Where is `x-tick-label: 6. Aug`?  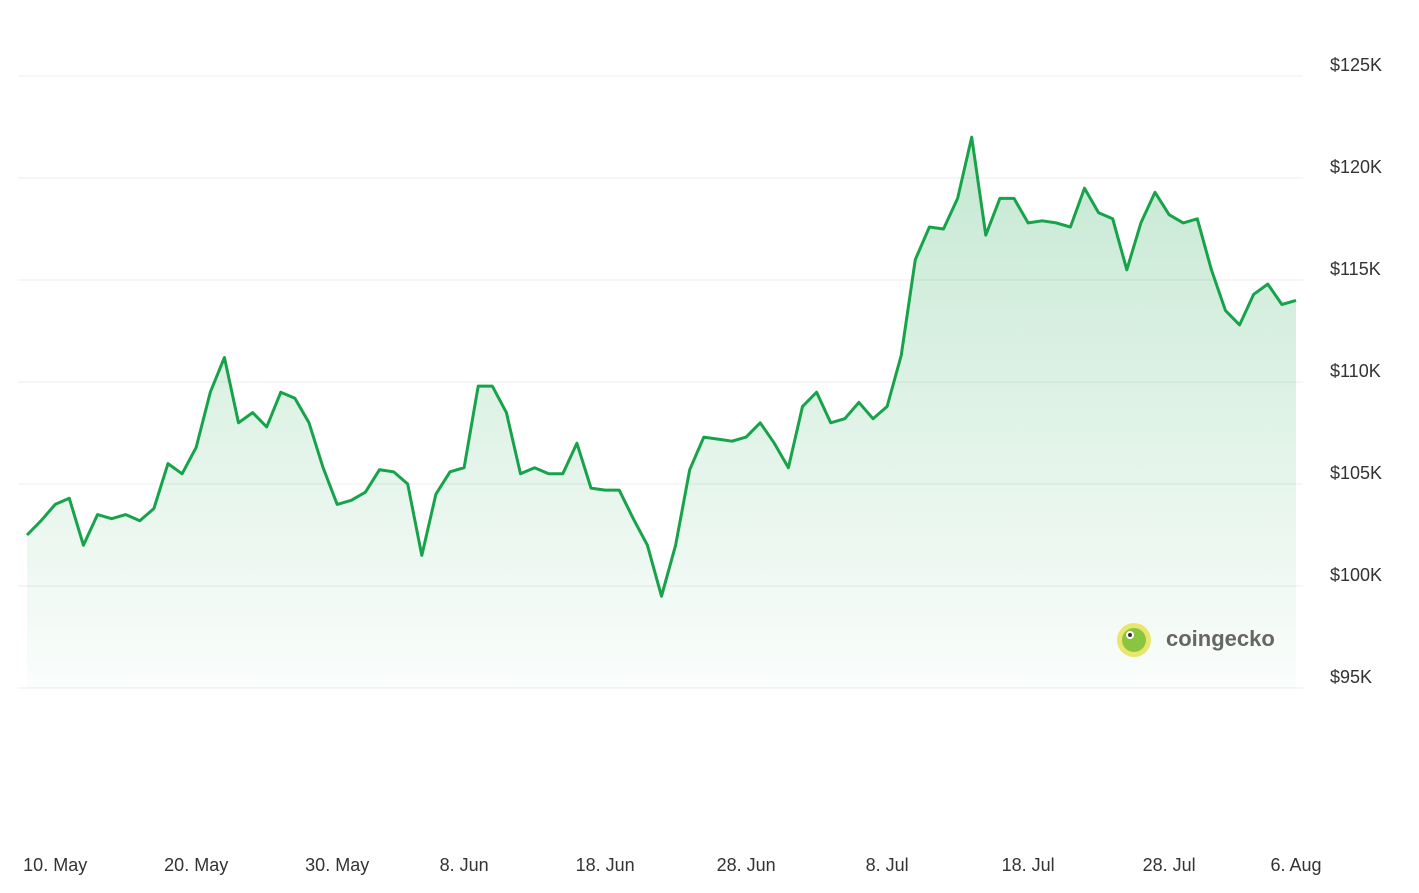 x-tick-label: 6. Aug is located at coordinates (1295, 865).